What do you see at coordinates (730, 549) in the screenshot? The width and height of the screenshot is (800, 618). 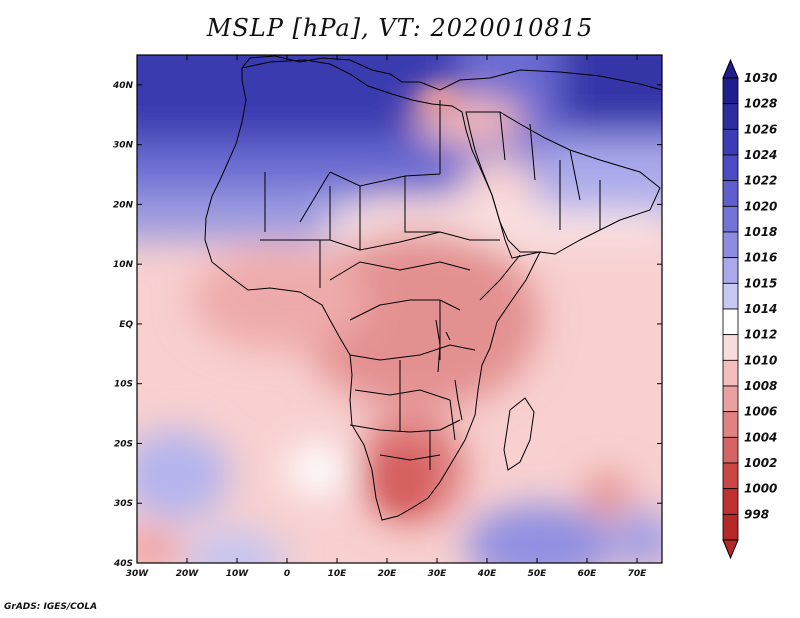 I see `colorbar-bottom-arrow` at bounding box center [730, 549].